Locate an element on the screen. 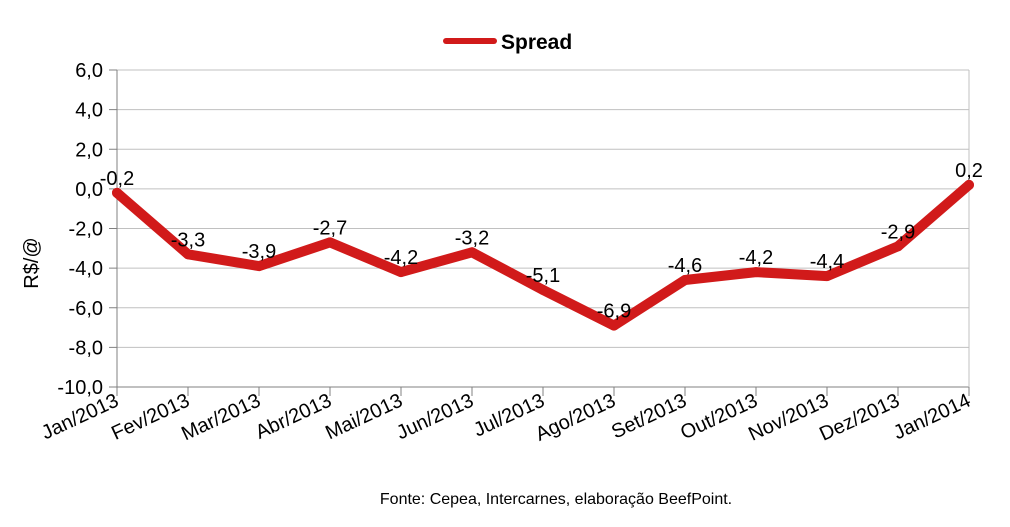  y-tick-label: -8,0 is located at coordinates (86, 348).